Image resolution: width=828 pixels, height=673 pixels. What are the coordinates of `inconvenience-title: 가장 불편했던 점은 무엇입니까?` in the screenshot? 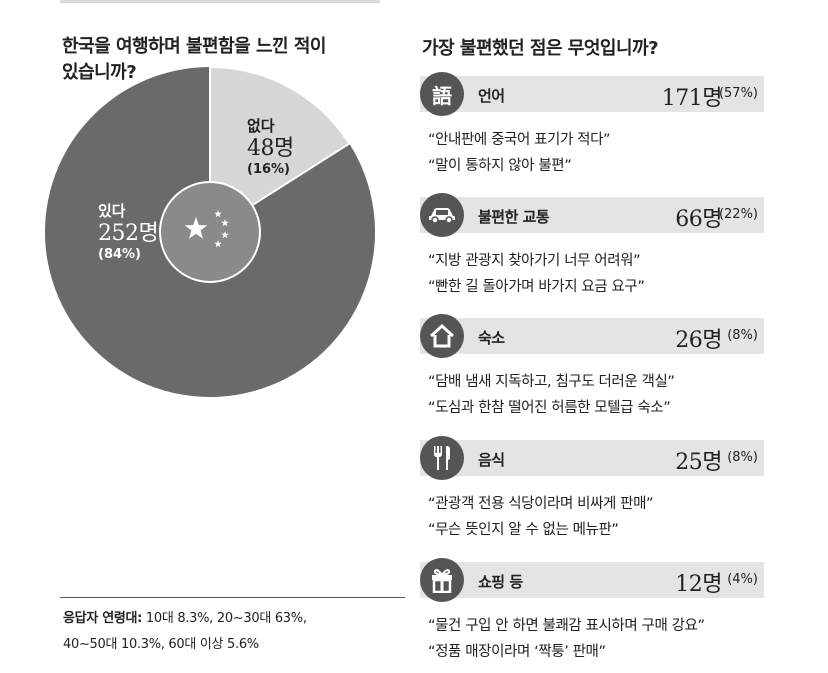 It's located at (540, 48).